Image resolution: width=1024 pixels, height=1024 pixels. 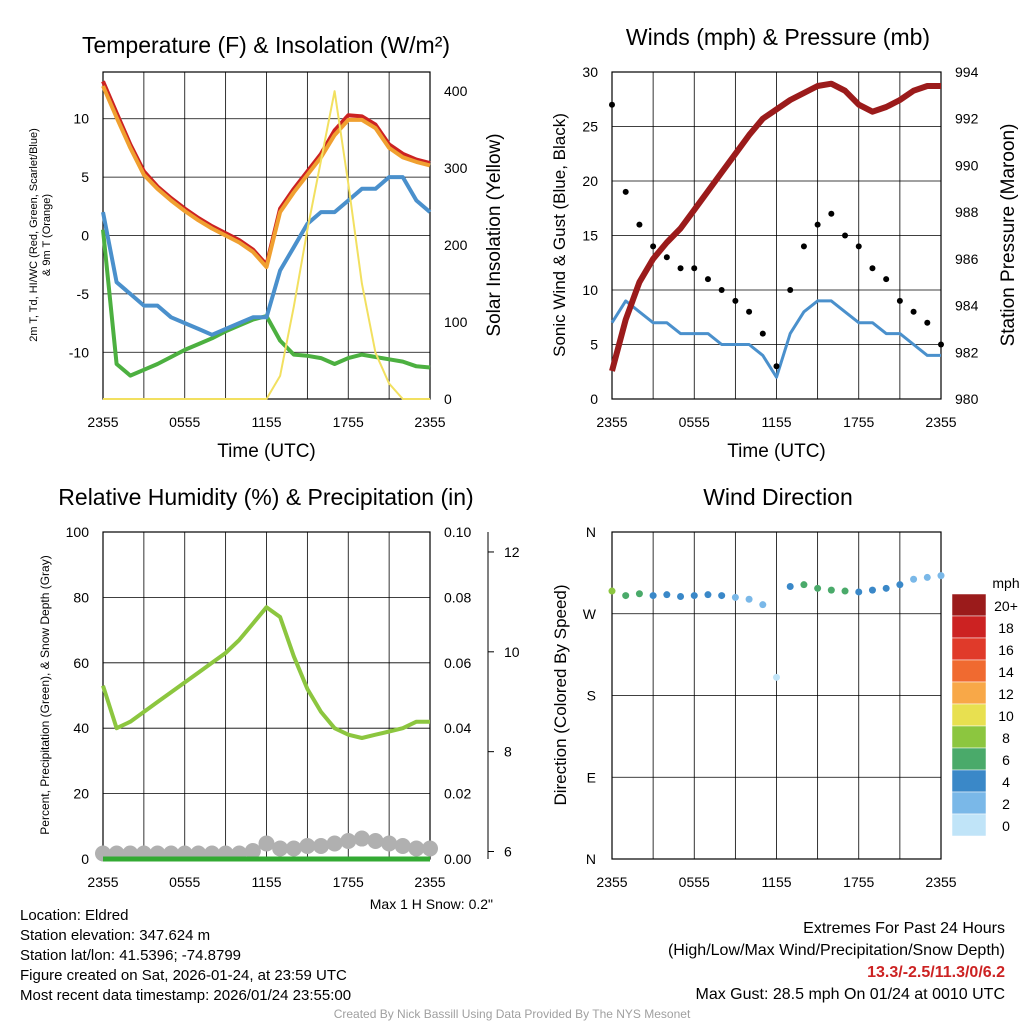 What do you see at coordinates (508, 752) in the screenshot?
I see `snow-axis-tick-label: 8` at bounding box center [508, 752].